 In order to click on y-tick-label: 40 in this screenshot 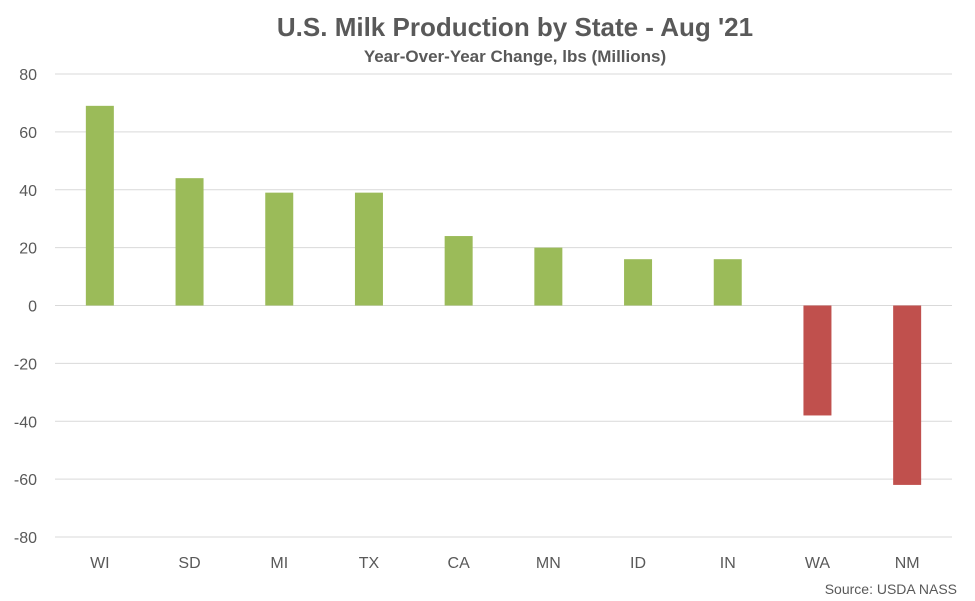, I will do `click(28, 191)`.